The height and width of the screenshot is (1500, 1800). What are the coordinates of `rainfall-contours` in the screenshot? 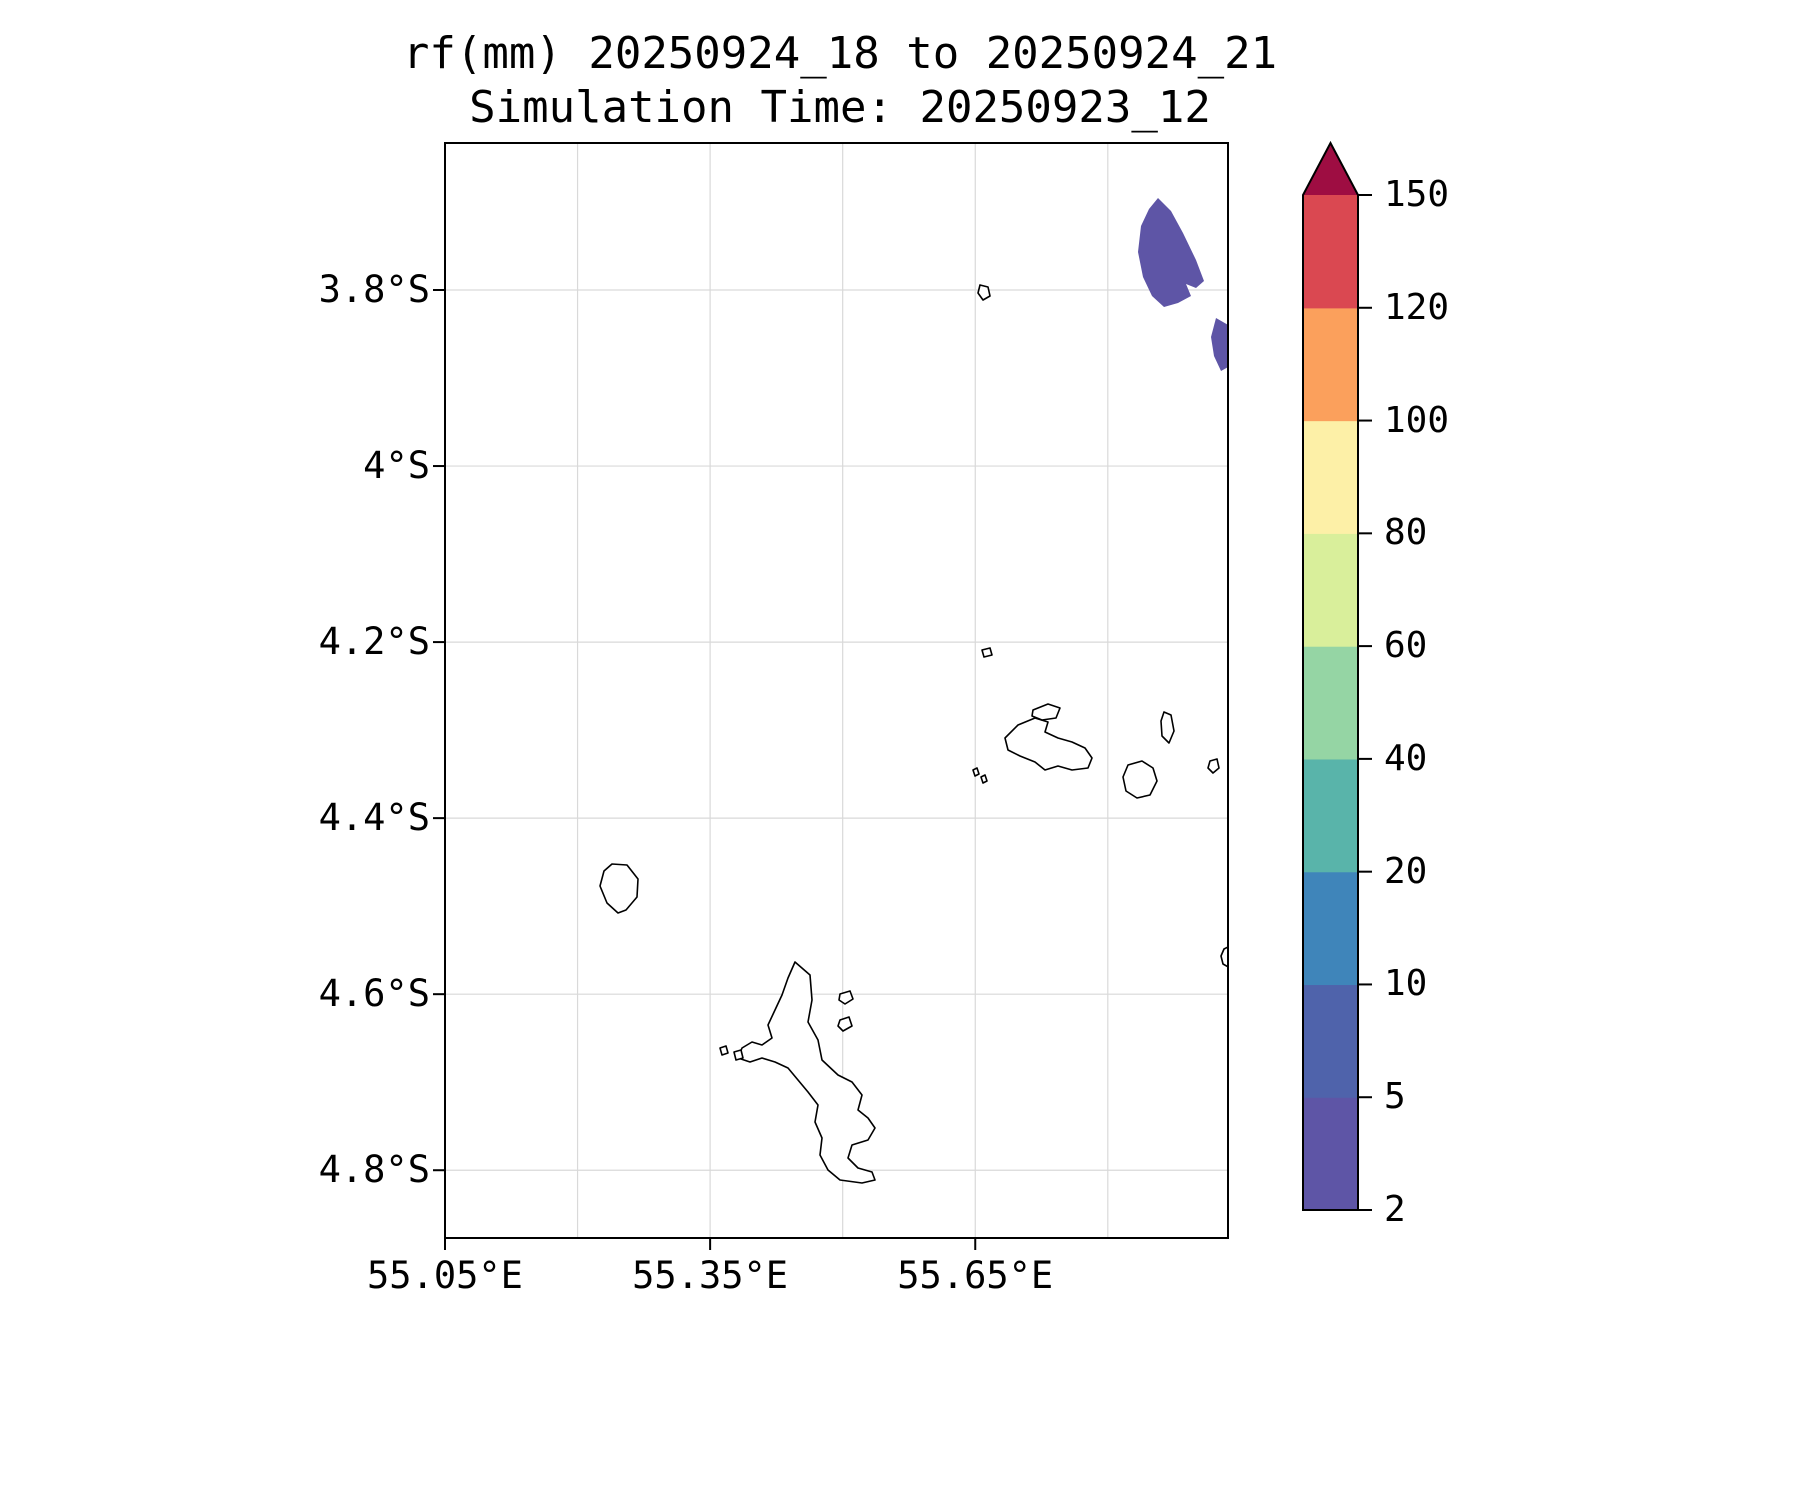 It's located at (1183, 284).